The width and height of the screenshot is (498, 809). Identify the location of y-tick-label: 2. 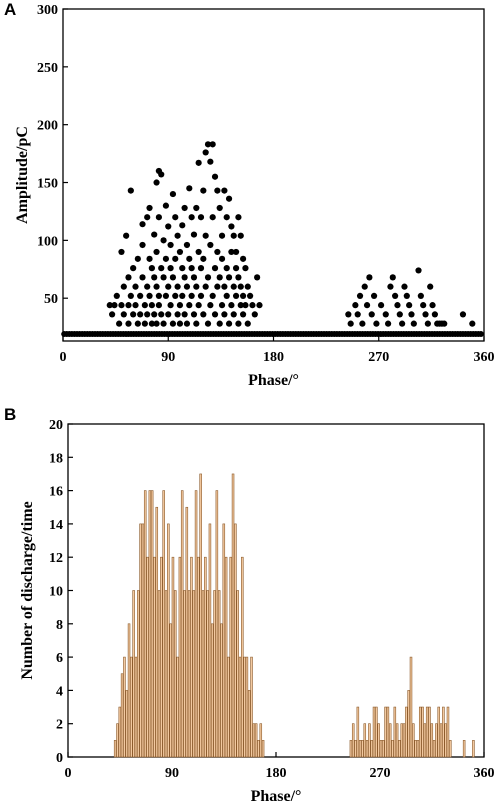
(59, 725).